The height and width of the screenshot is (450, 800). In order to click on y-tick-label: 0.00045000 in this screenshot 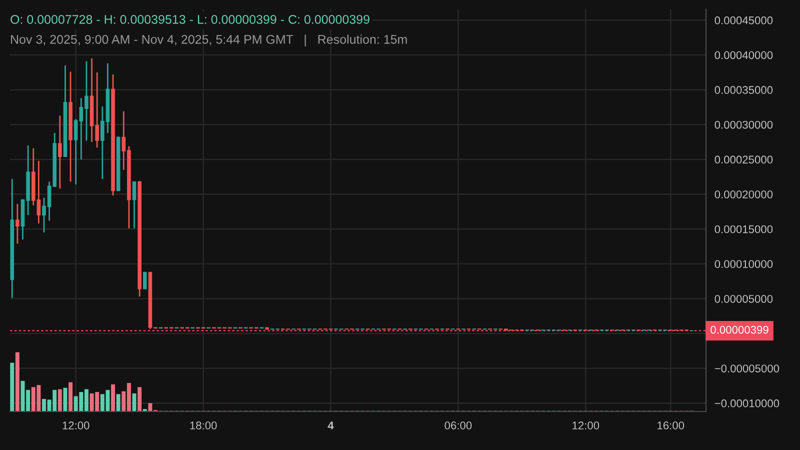, I will do `click(743, 20)`.